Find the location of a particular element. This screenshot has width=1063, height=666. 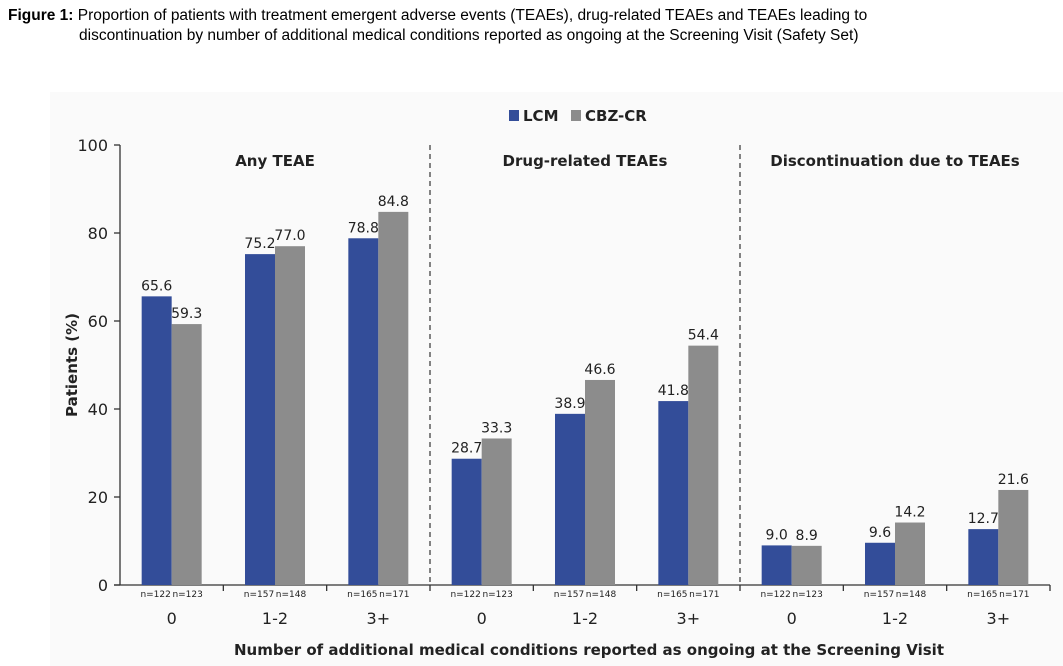

data-label: 54.4 is located at coordinates (703, 336).